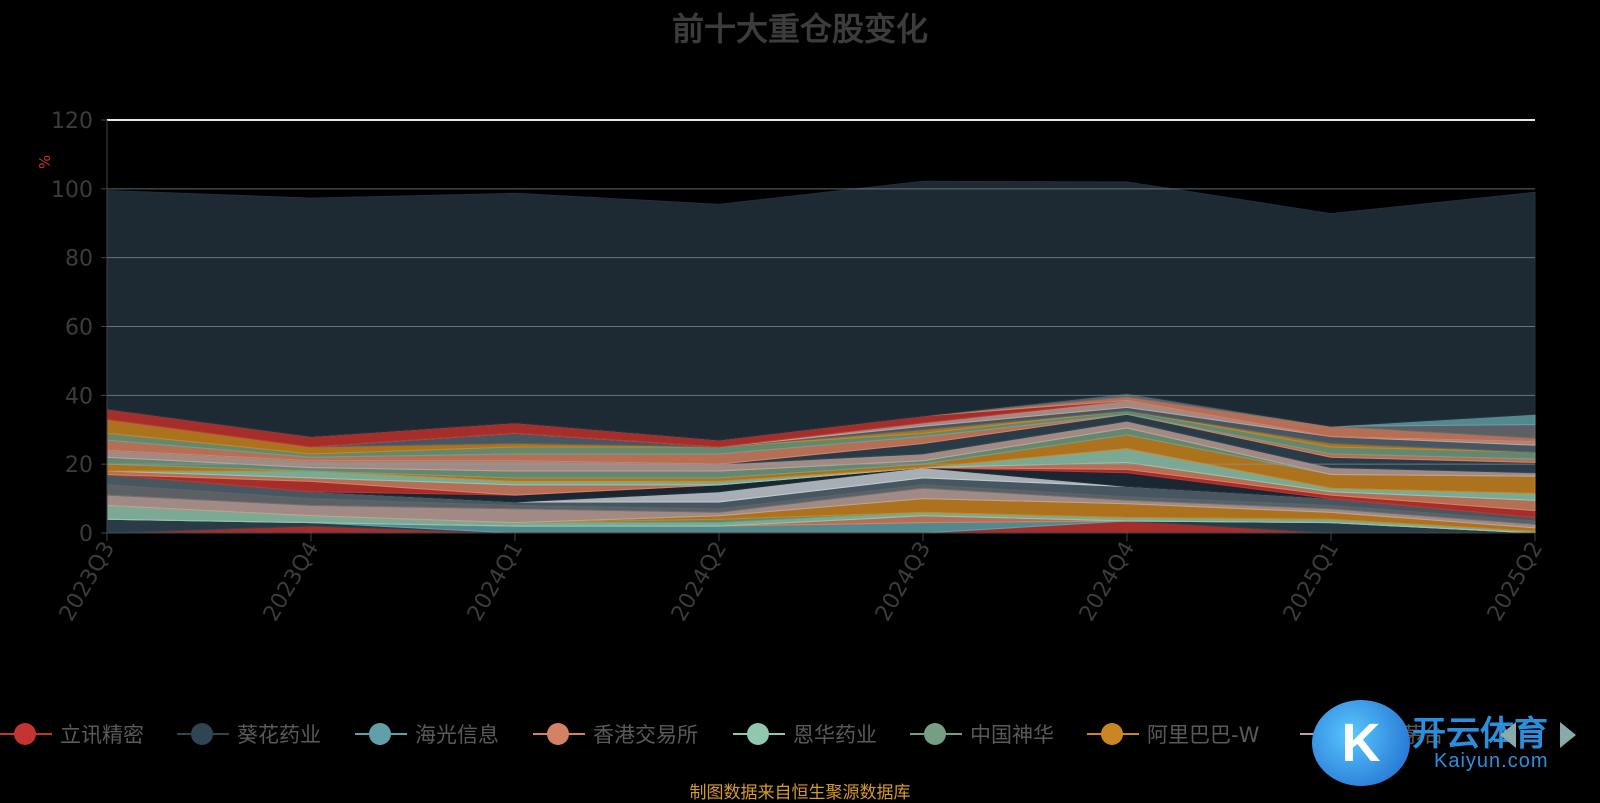 Image resolution: width=1600 pixels, height=803 pixels. What do you see at coordinates (1311, 582) in the screenshot?
I see `x-tick-label: 2025Q1` at bounding box center [1311, 582].